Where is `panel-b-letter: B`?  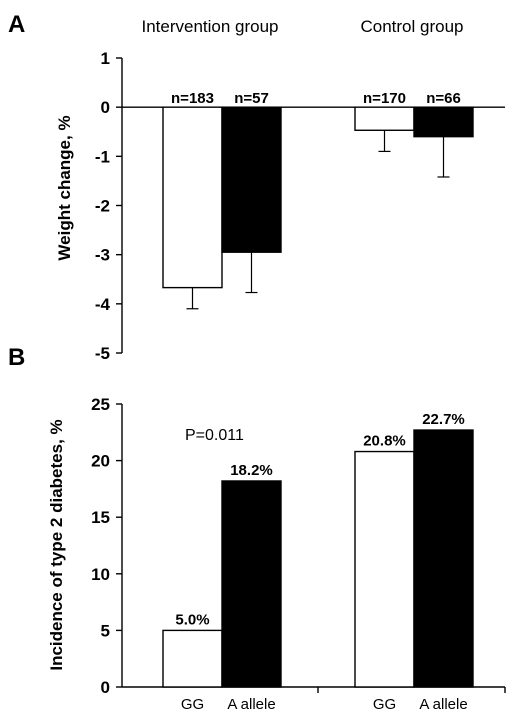
panel-b-letter: B is located at coordinates (16, 357).